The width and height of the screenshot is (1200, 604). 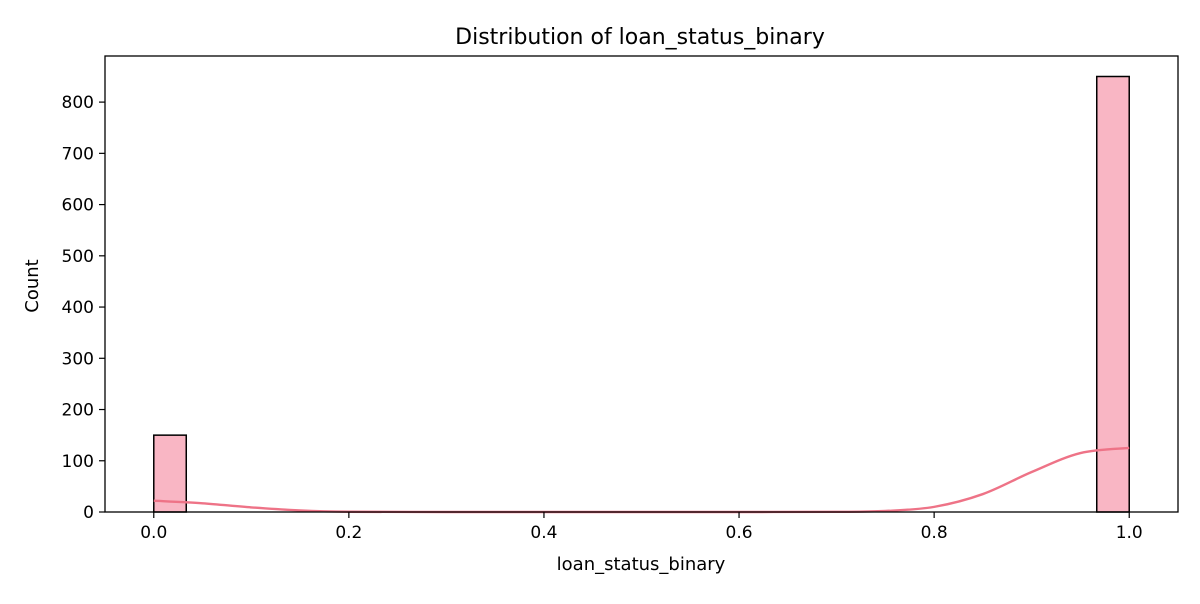 I want to click on x-axis-label: loan_status_binary, so click(x=641, y=564).